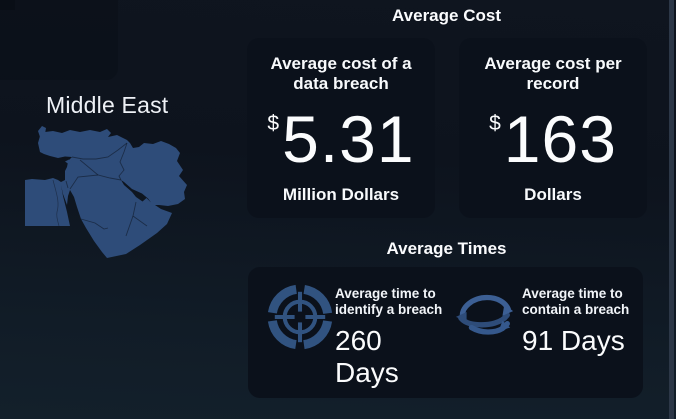  I want to click on value-row: $163, so click(553, 139).